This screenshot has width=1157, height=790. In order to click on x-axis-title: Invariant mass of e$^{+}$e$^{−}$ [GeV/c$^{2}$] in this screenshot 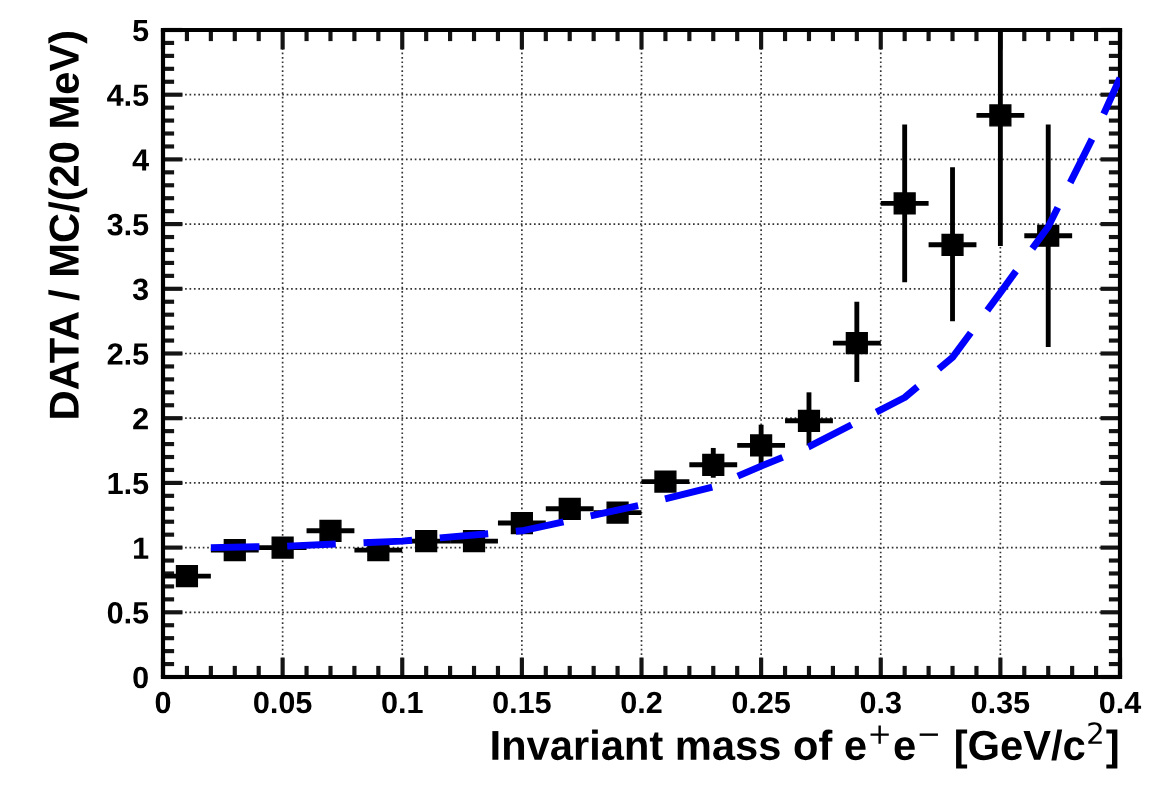, I will do `click(805, 745)`.